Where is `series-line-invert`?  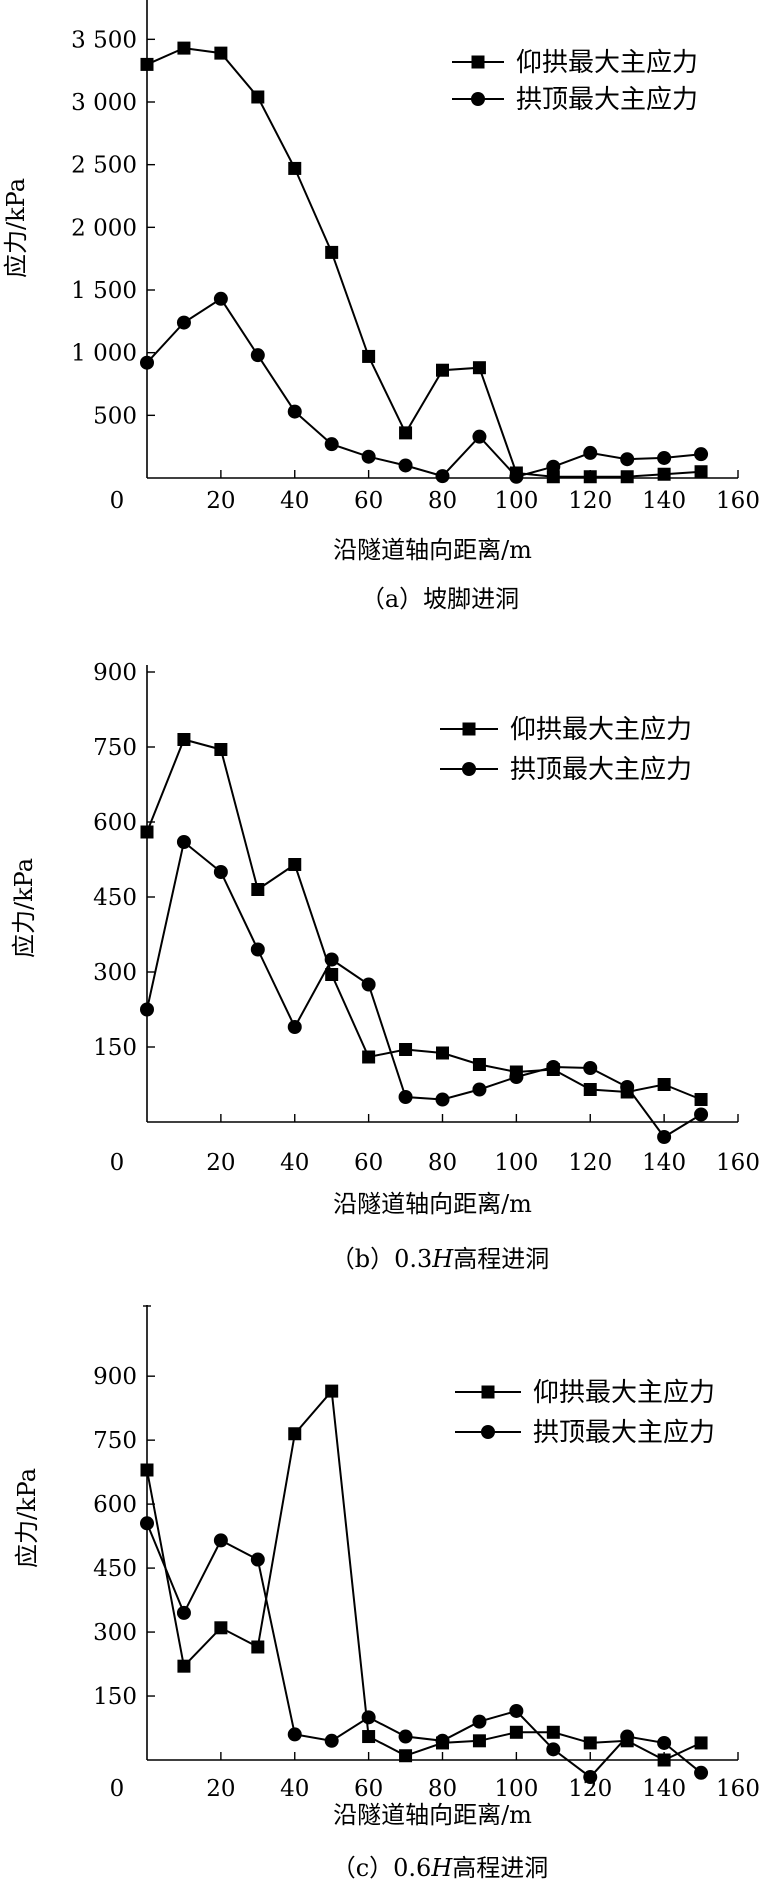 series-line-invert is located at coordinates (424, 919).